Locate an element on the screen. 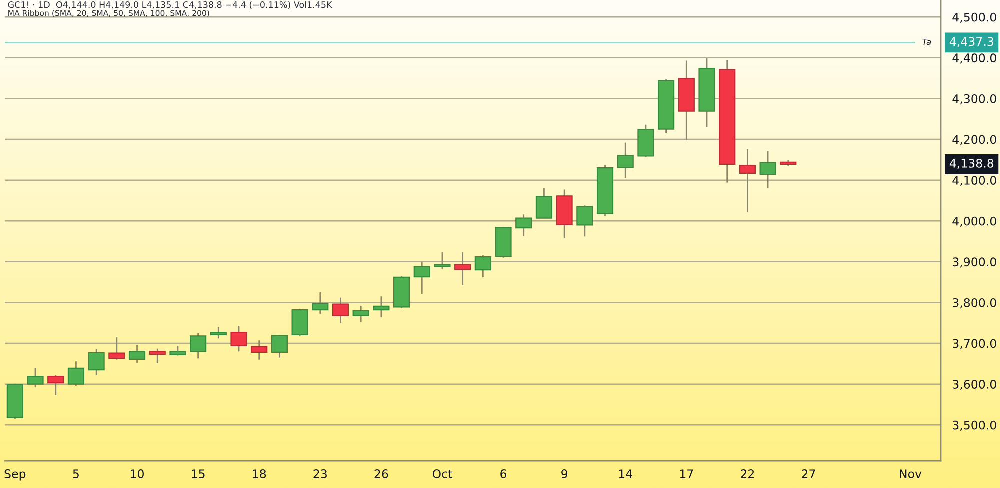 The width and height of the screenshot is (1000, 488). text: 4,437.3 is located at coordinates (972, 42).